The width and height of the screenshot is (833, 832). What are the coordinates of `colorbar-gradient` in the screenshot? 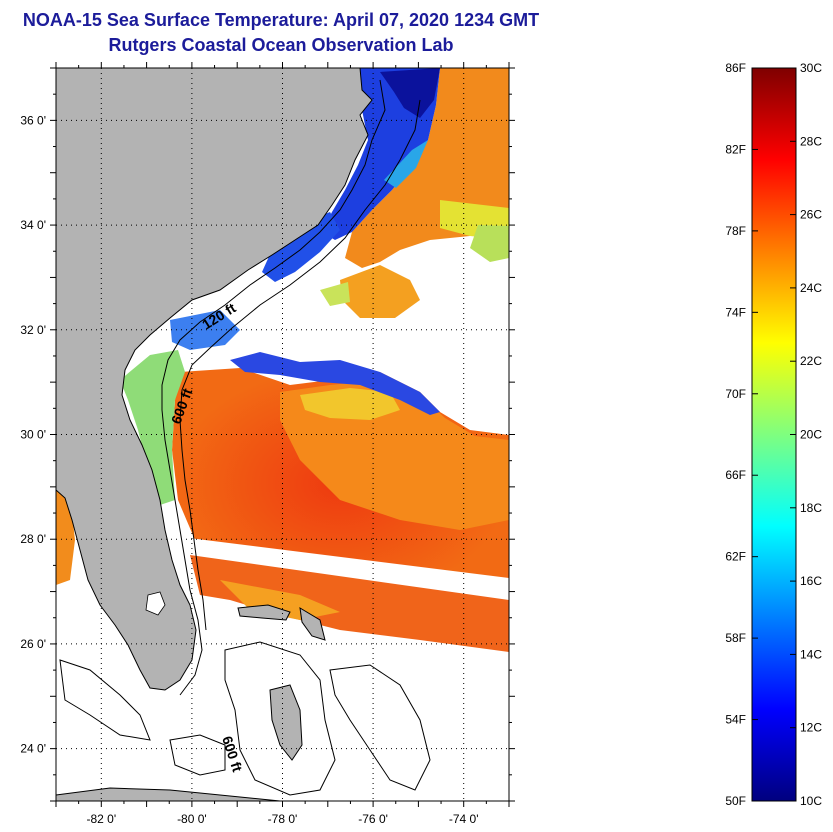 It's located at (774, 434).